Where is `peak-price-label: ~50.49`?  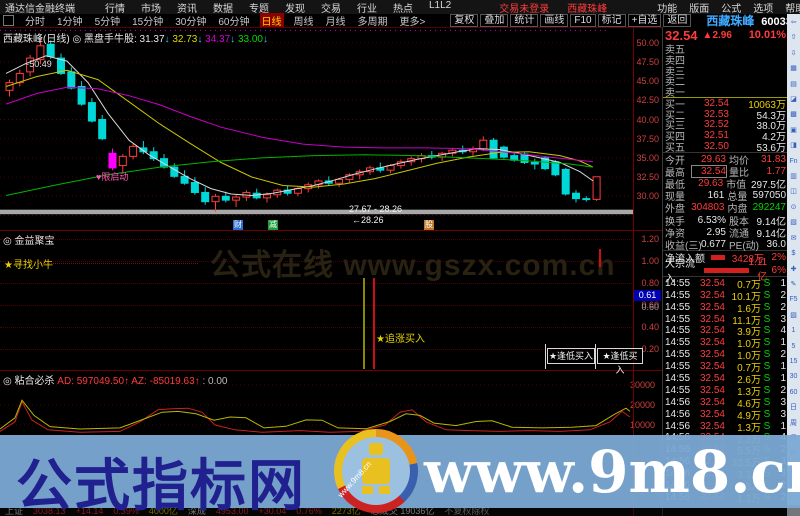
peak-price-label: ~50.49 is located at coordinates (38, 64).